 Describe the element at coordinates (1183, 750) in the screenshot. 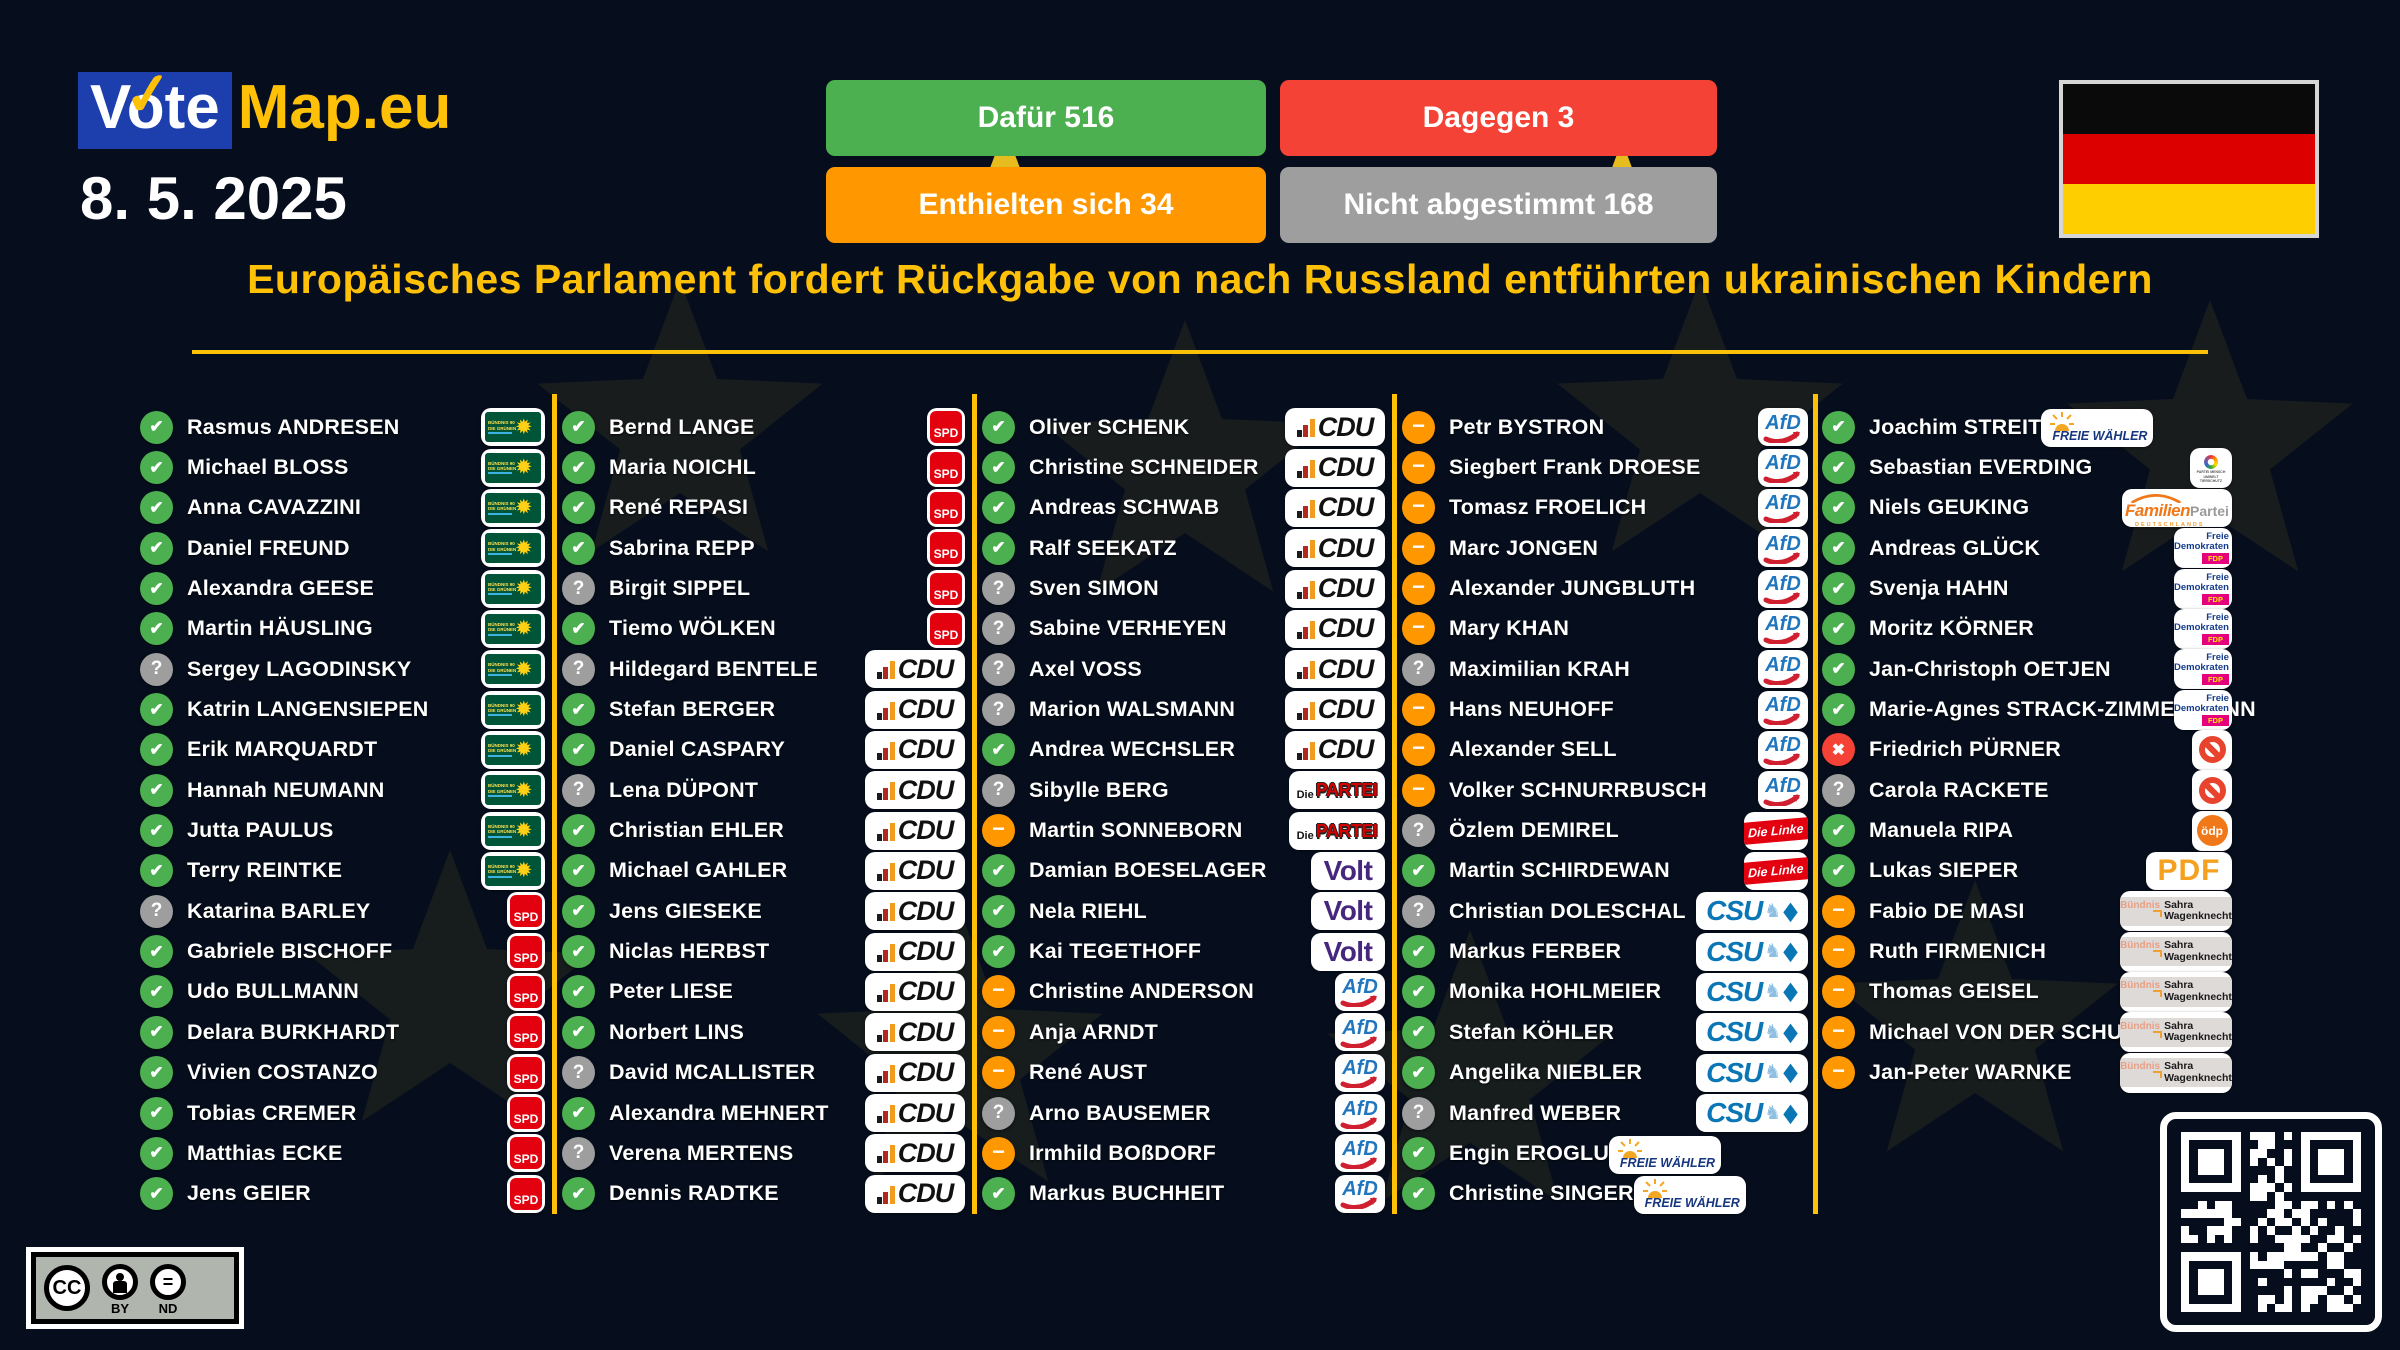

I see `mep-row: ✔ Andrea WECHSLER CDU` at that location.